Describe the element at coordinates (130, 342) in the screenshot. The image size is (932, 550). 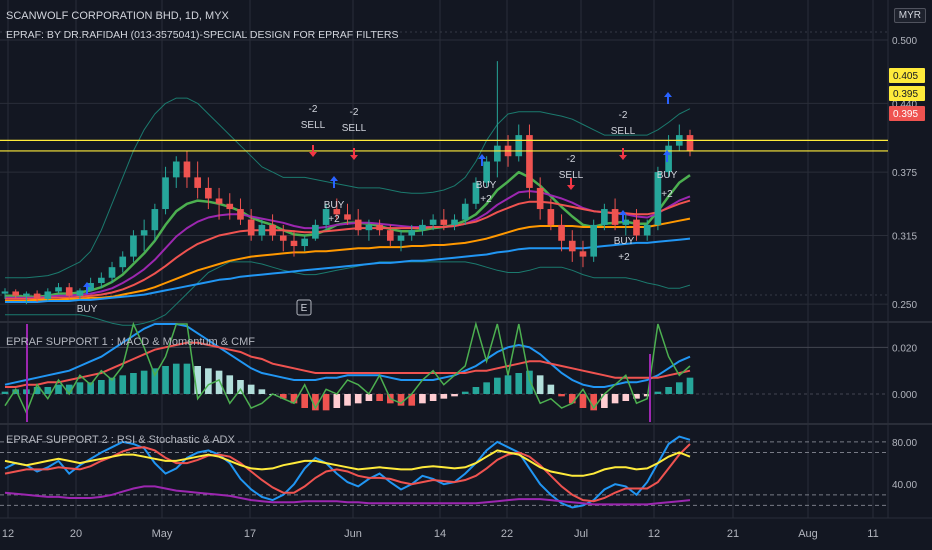
I see `macd-pane-title: EPRAF SUPPORT 1 : MACD & Momentum & CMF` at that location.